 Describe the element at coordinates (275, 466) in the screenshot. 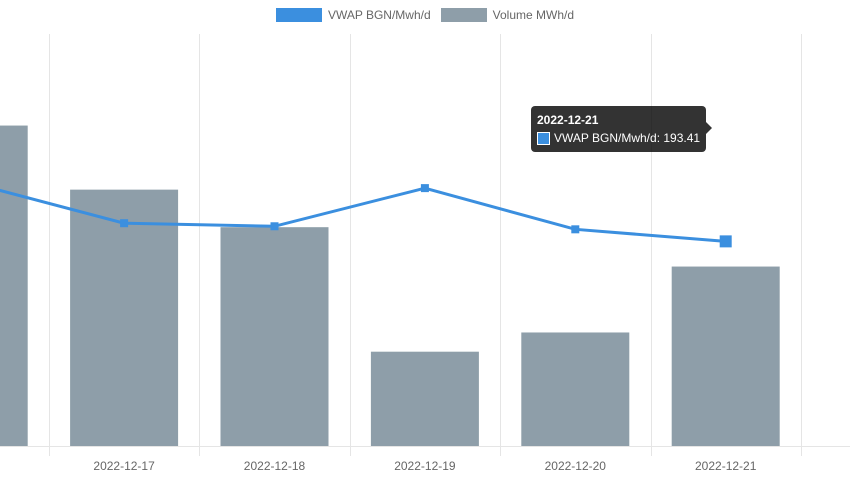

I see `x-tick-label: 2022-12-18` at that location.